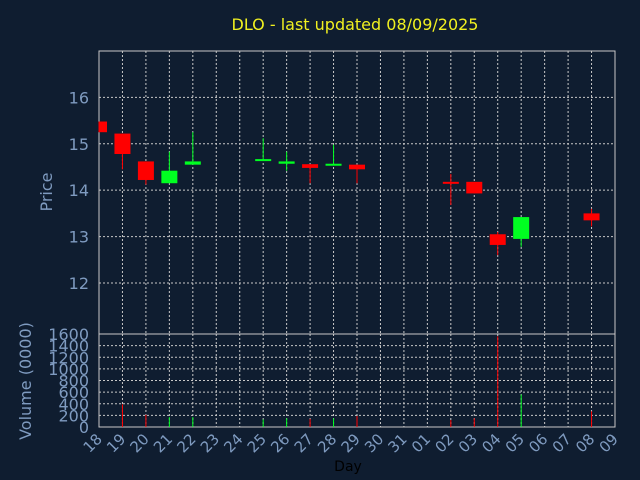 This screenshot has width=640, height=480. Describe the element at coordinates (84, 427) in the screenshot. I see `volume-y-tick-label: 0` at that location.